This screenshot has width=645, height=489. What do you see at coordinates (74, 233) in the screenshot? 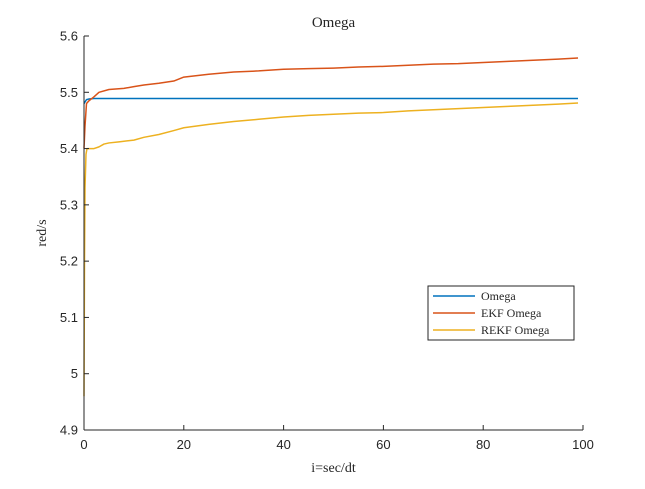
I see `y-axis-ticks: 4.9 5 5.1 5.2 5.3 5.4 5.5 5.6` at bounding box center [74, 233].